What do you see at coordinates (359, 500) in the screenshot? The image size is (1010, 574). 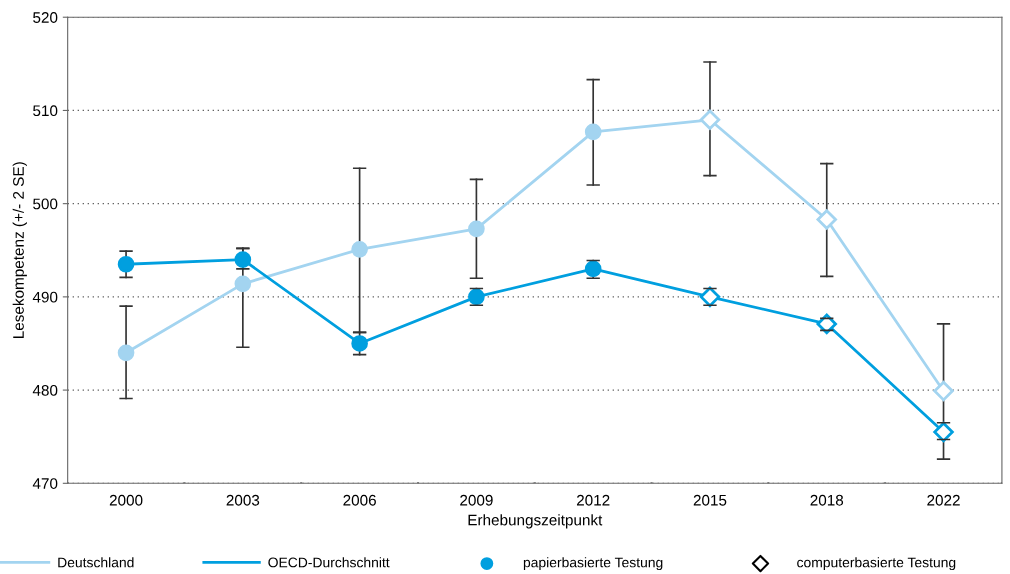 I see `x-tick-label: 2006` at bounding box center [359, 500].